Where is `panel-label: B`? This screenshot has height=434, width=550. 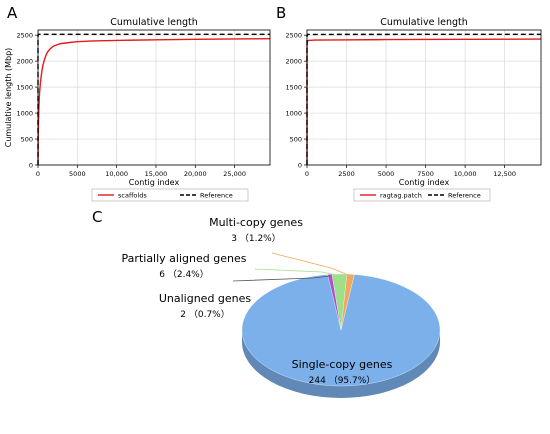 panel-label: B is located at coordinates (281, 13).